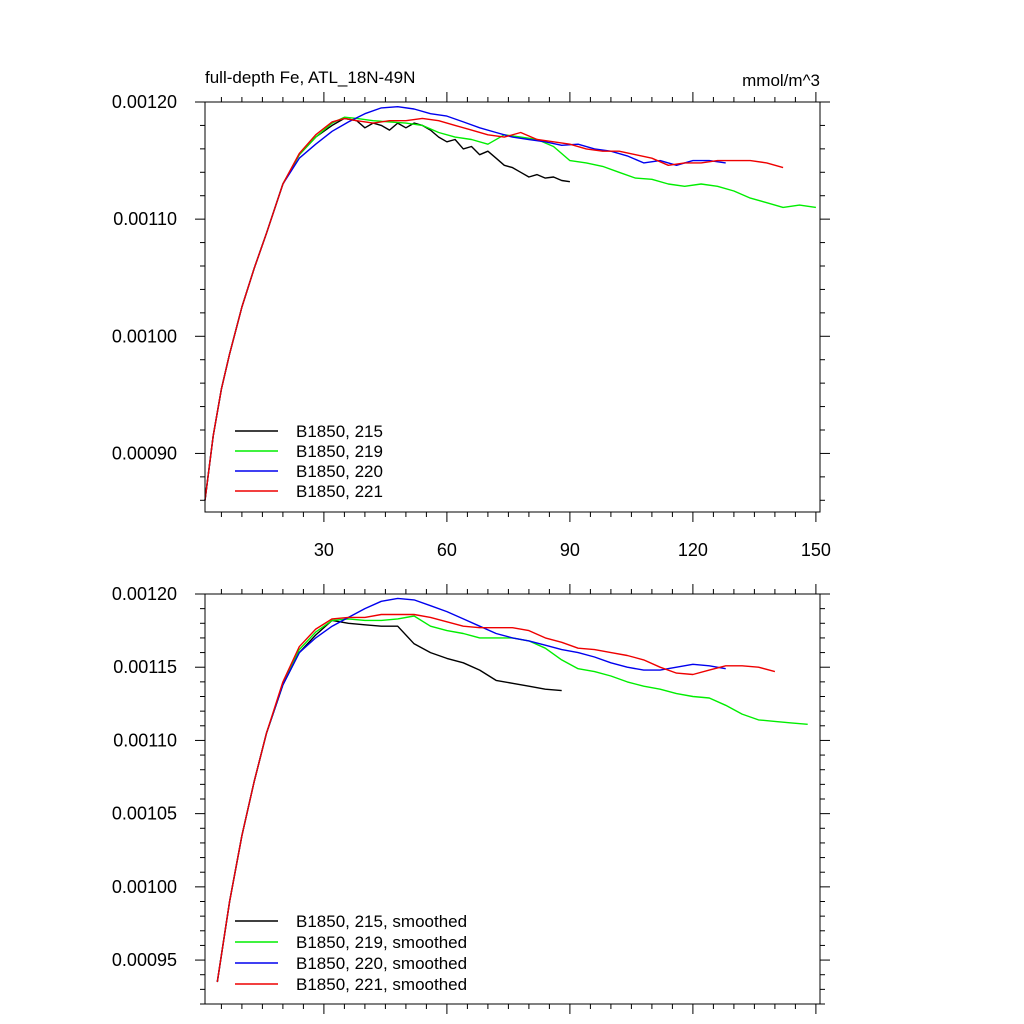 The height and width of the screenshot is (1024, 1024). I want to click on y-tick-label: 0.00090, so click(144, 453).